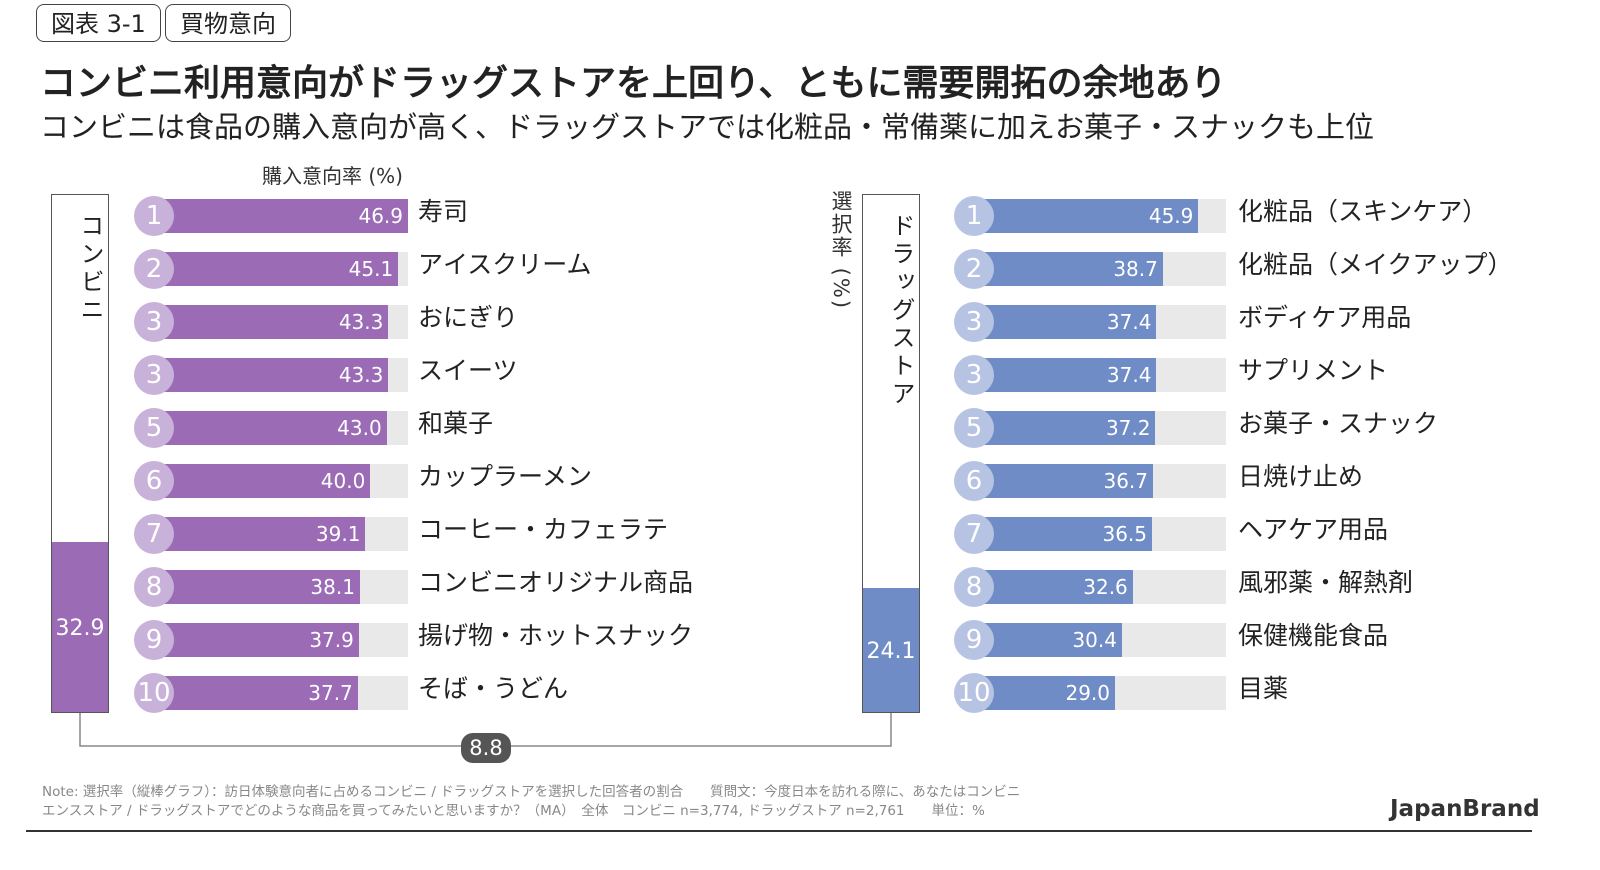 This screenshot has height=870, width=1600. Describe the element at coordinates (779, 831) in the screenshot. I see `footer-divider` at that location.